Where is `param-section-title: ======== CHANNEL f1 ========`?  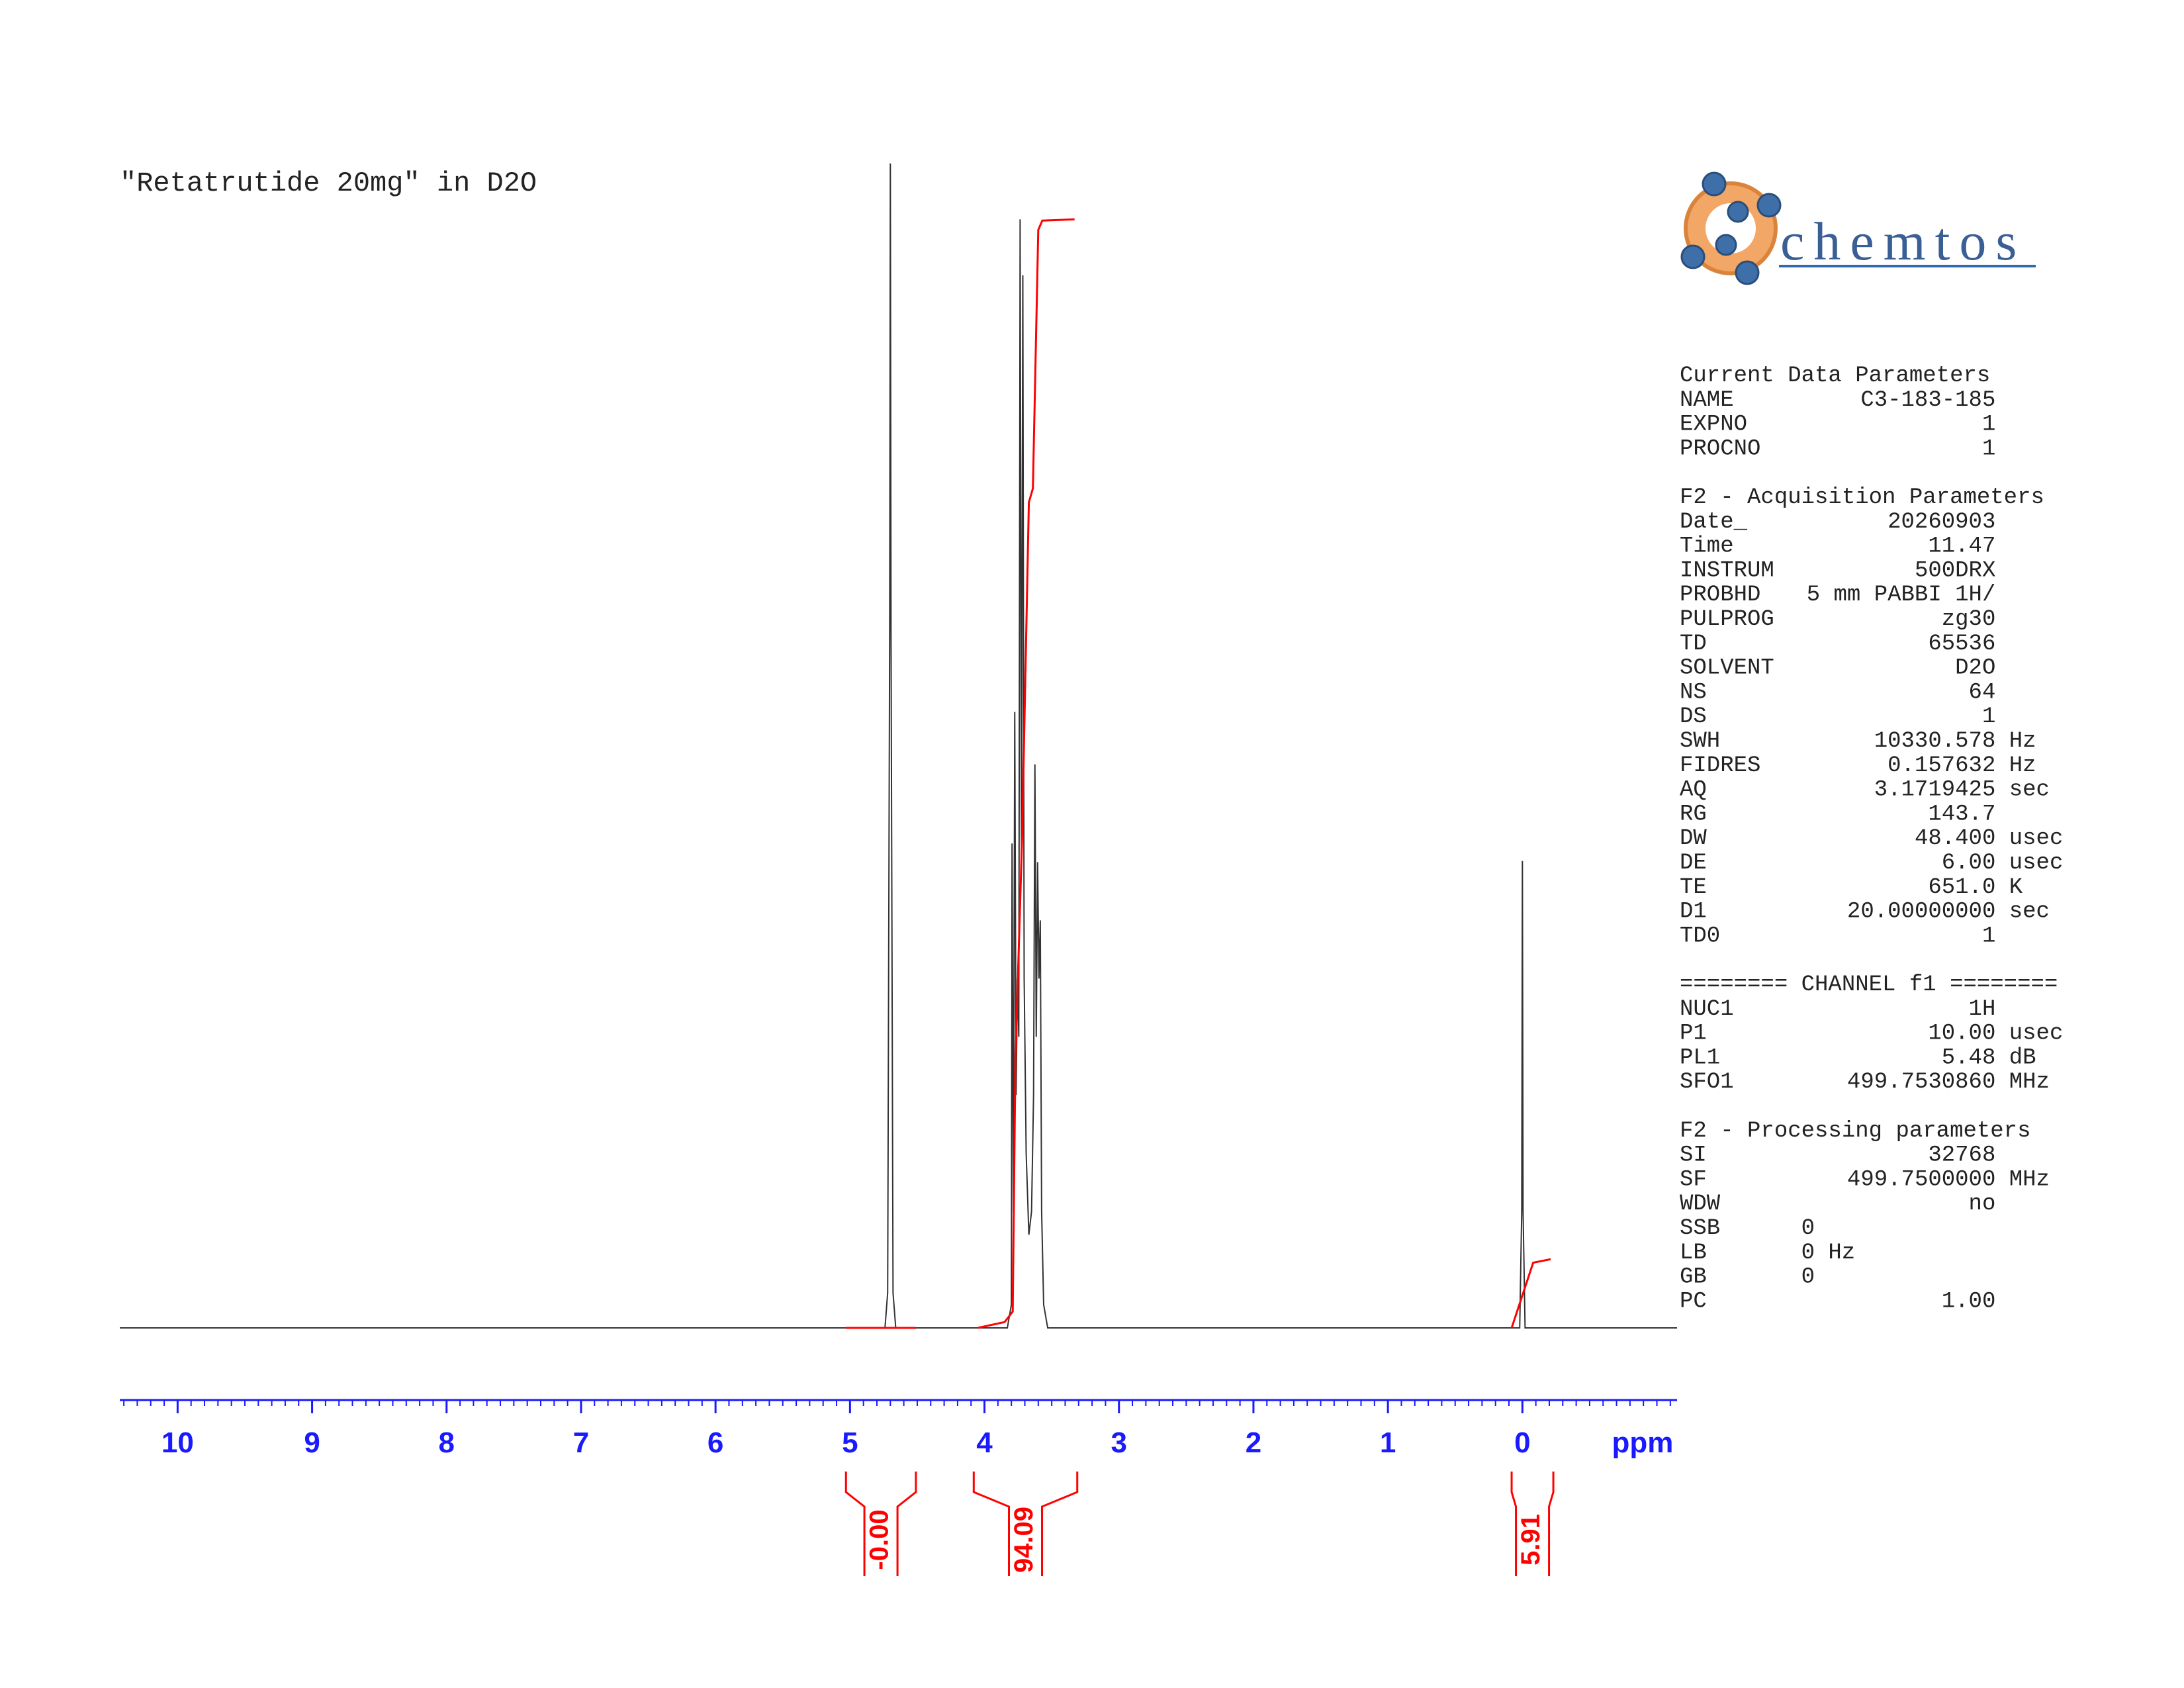
param-section-title: ======== CHANNEL f1 ======== is located at coordinates (1869, 985).